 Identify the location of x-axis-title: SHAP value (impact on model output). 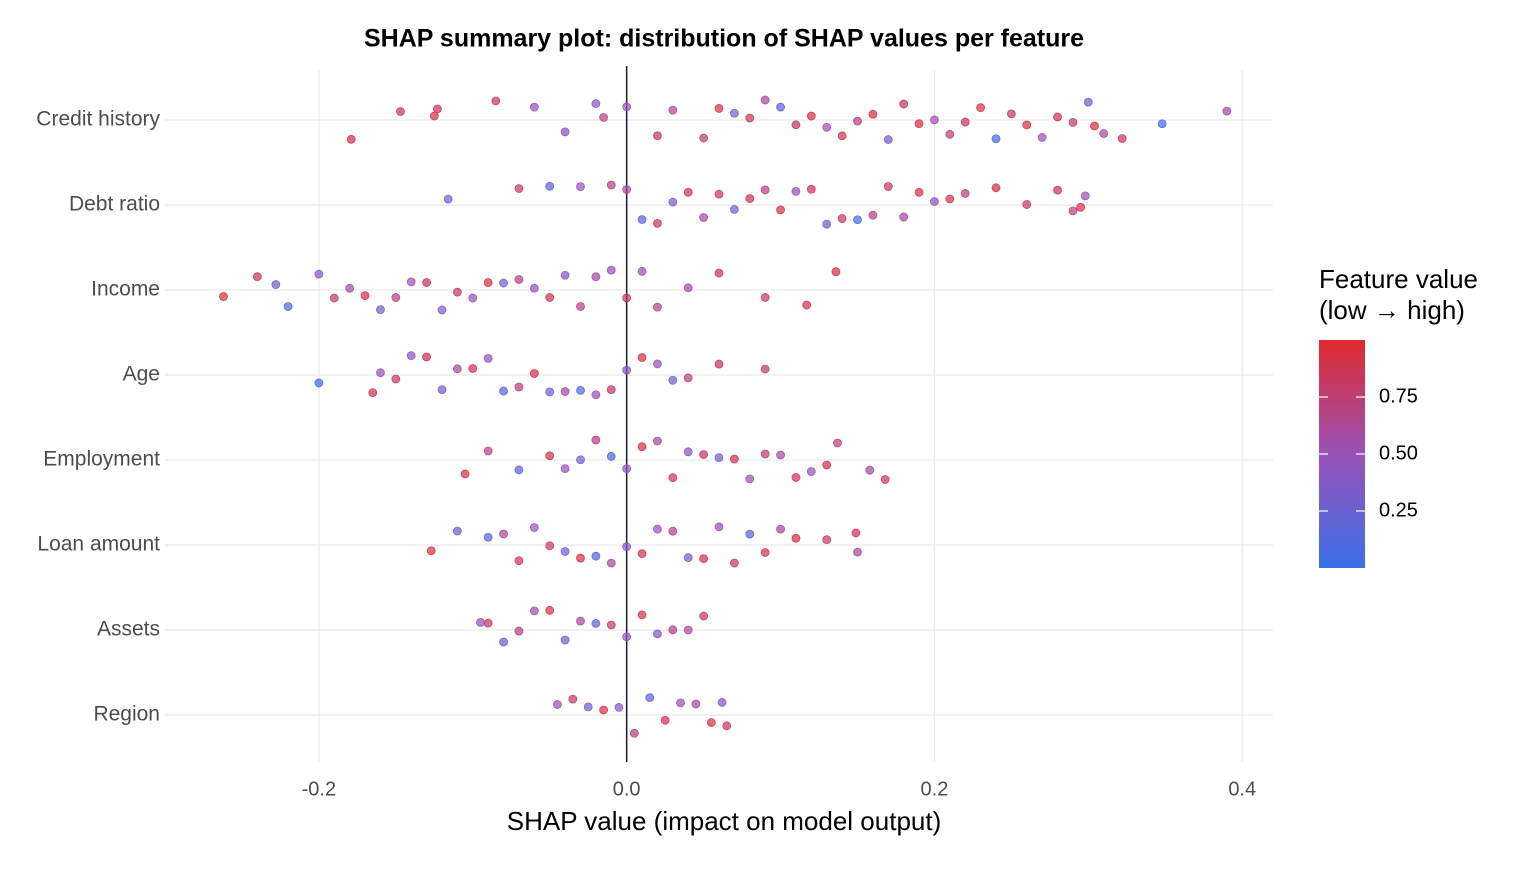
(724, 821).